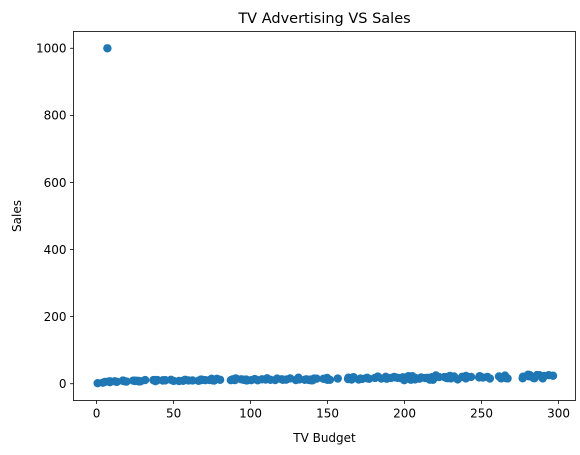  I want to click on y-tick-label: 400, so click(55, 250).